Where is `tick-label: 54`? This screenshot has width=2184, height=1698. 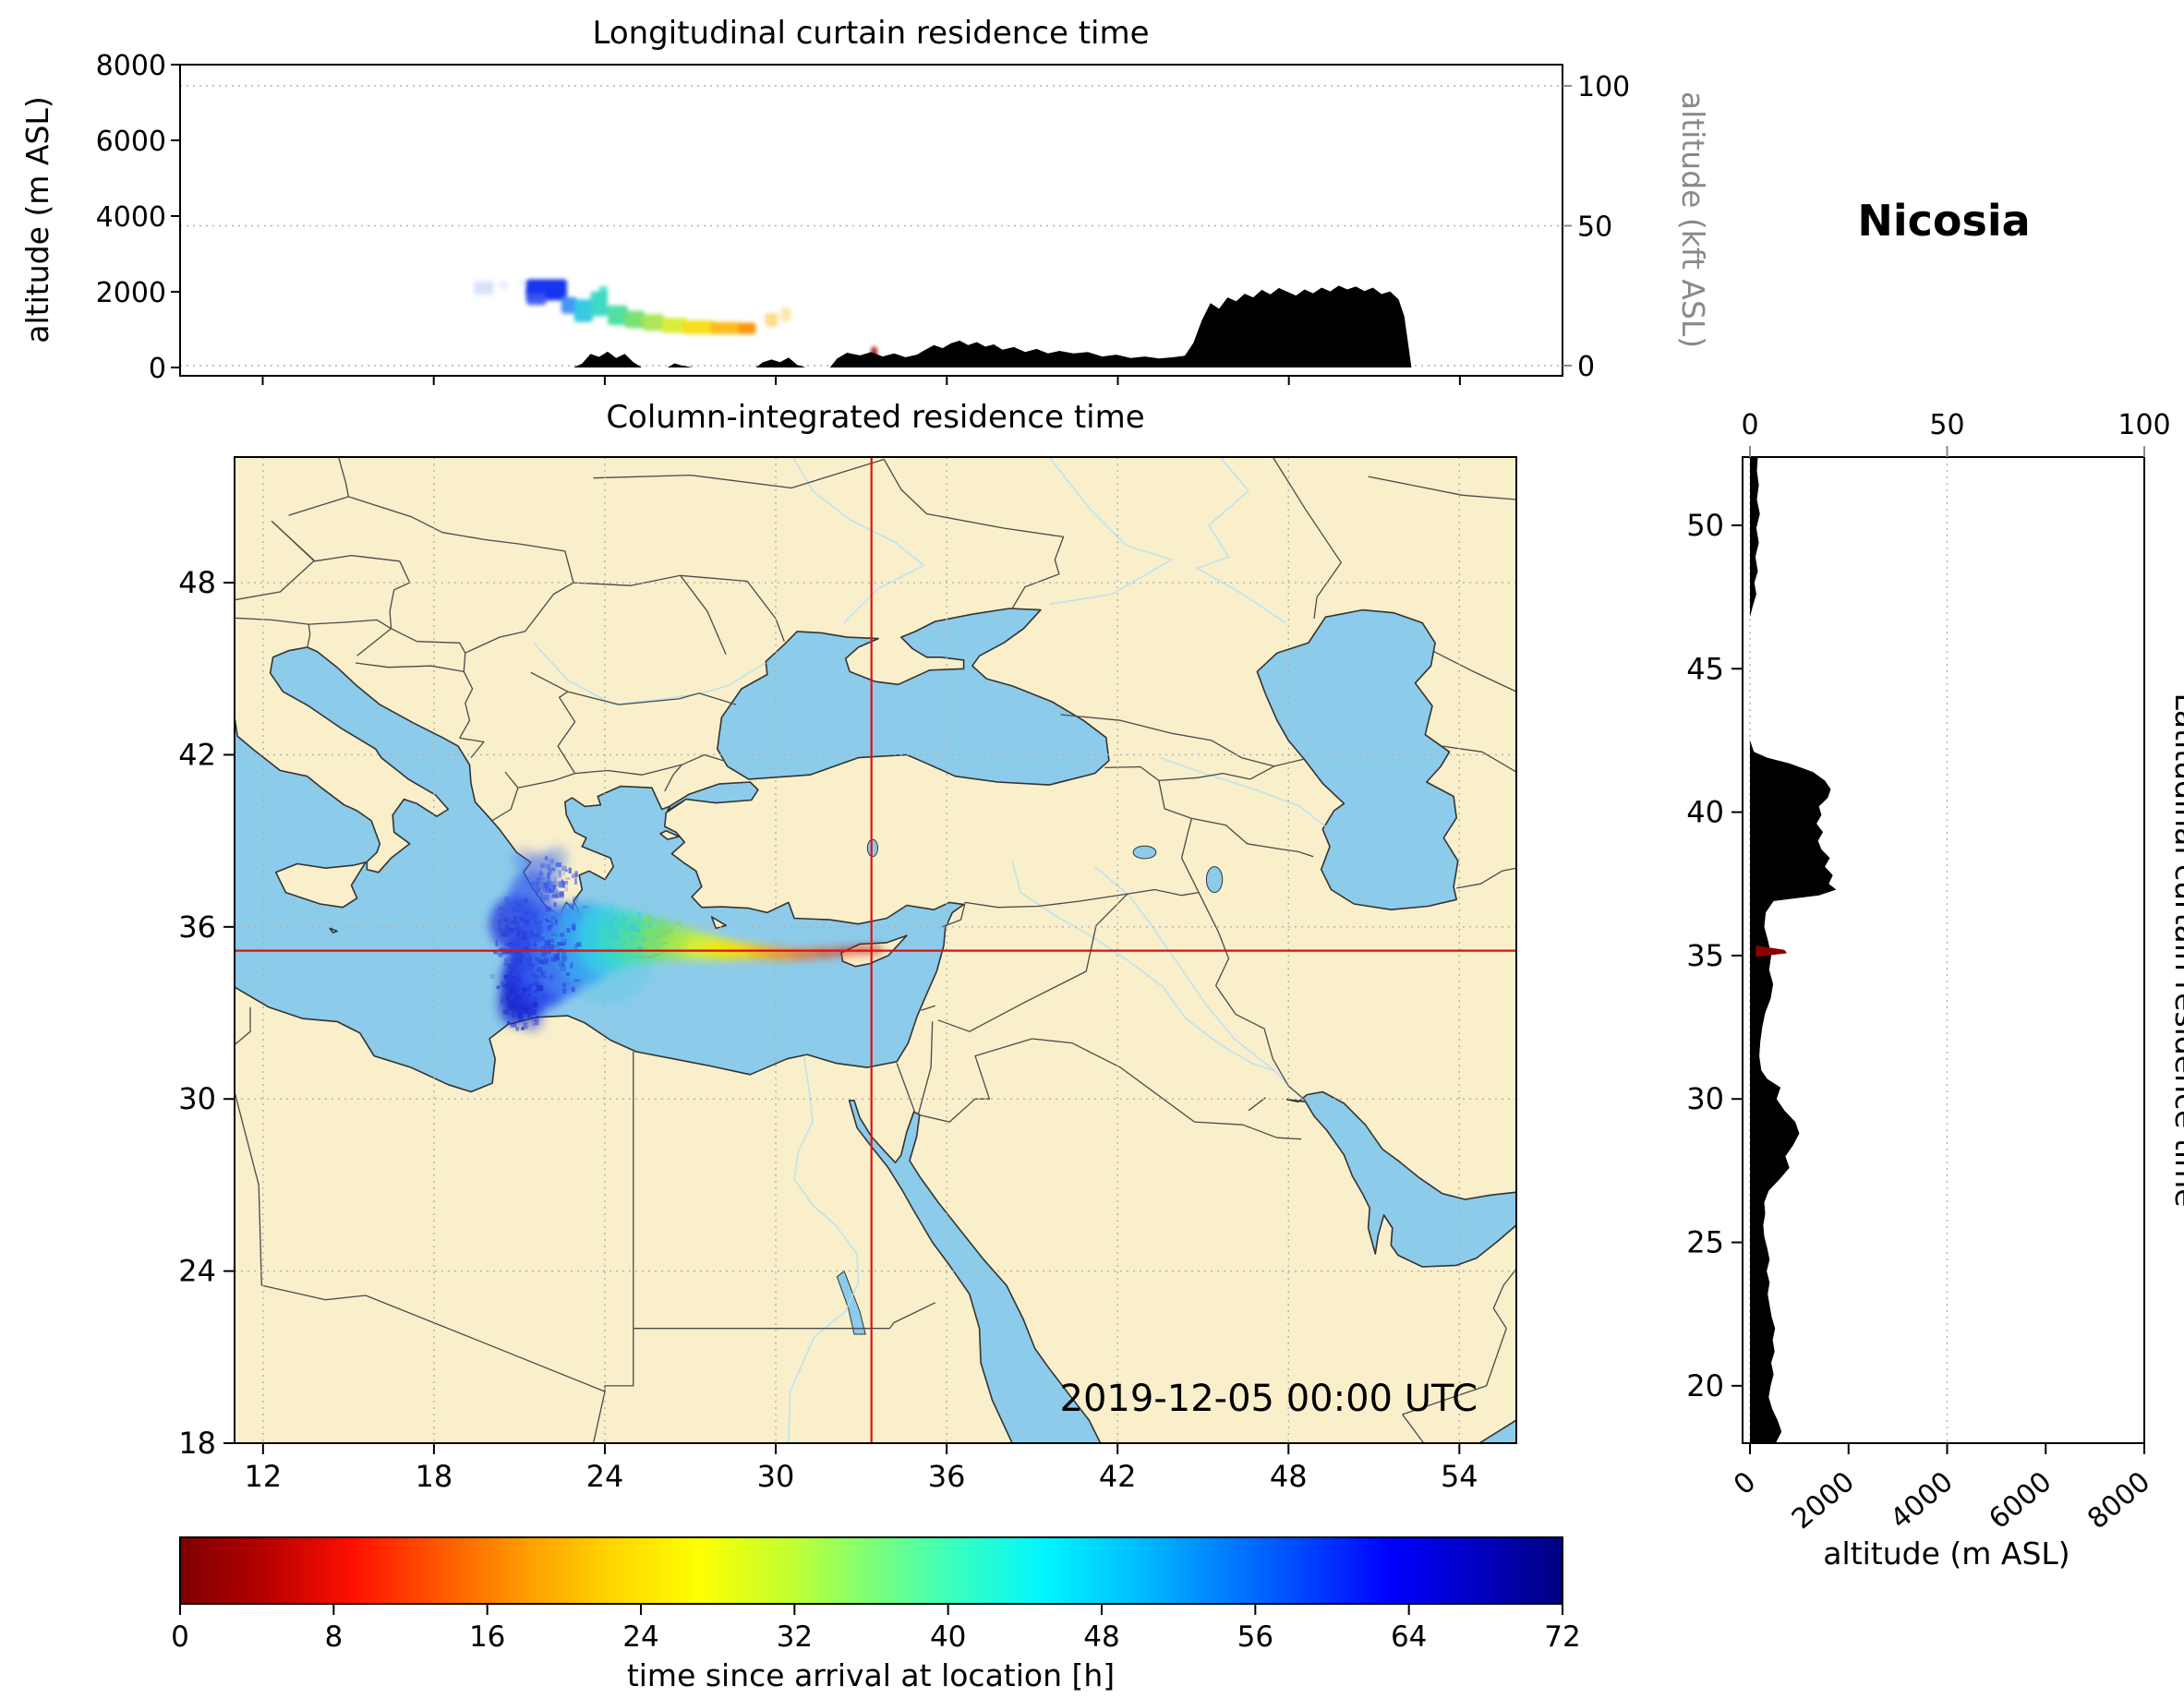 tick-label: 54 is located at coordinates (1459, 1476).